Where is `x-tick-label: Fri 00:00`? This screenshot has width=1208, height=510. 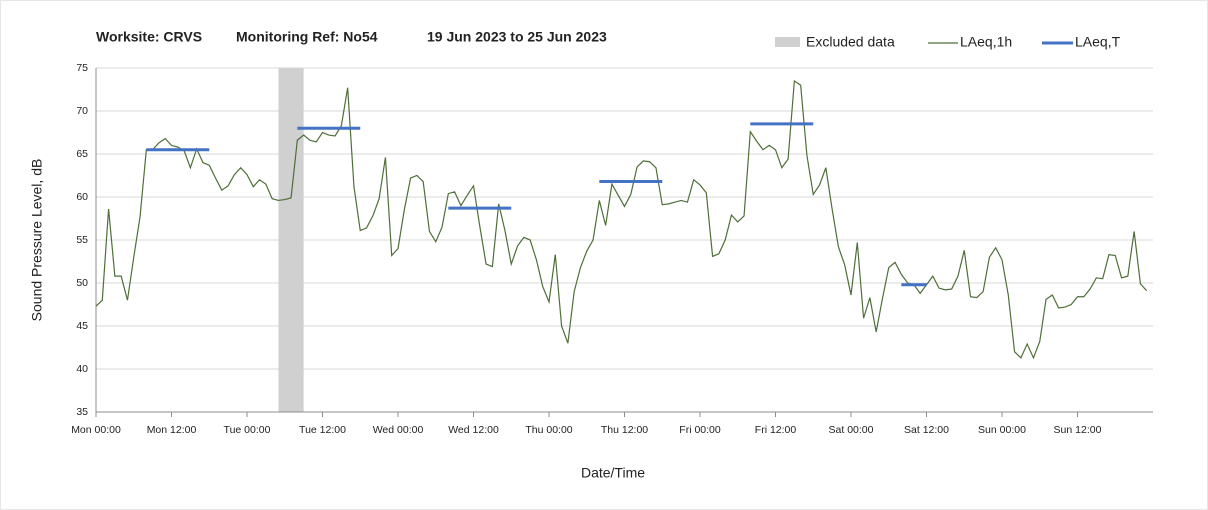 x-tick-label: Fri 00:00 is located at coordinates (700, 430).